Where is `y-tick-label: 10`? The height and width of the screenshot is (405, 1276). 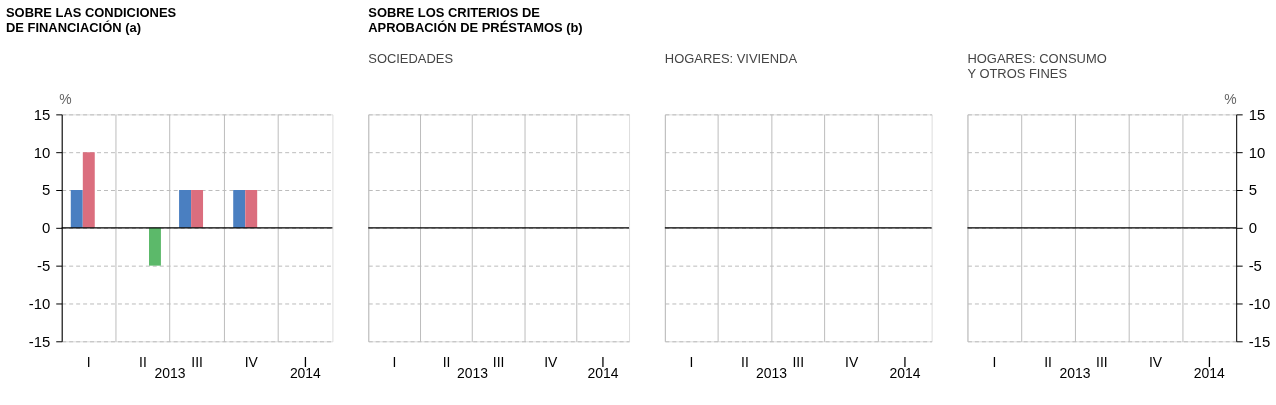 y-tick-label: 10 is located at coordinates (42, 152).